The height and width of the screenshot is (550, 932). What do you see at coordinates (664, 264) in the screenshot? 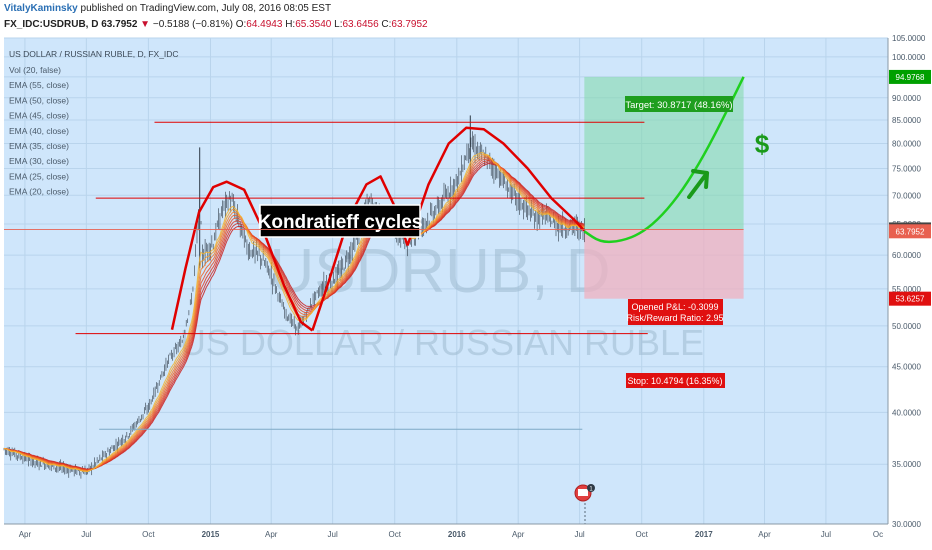
I see `stop-zone` at bounding box center [664, 264].